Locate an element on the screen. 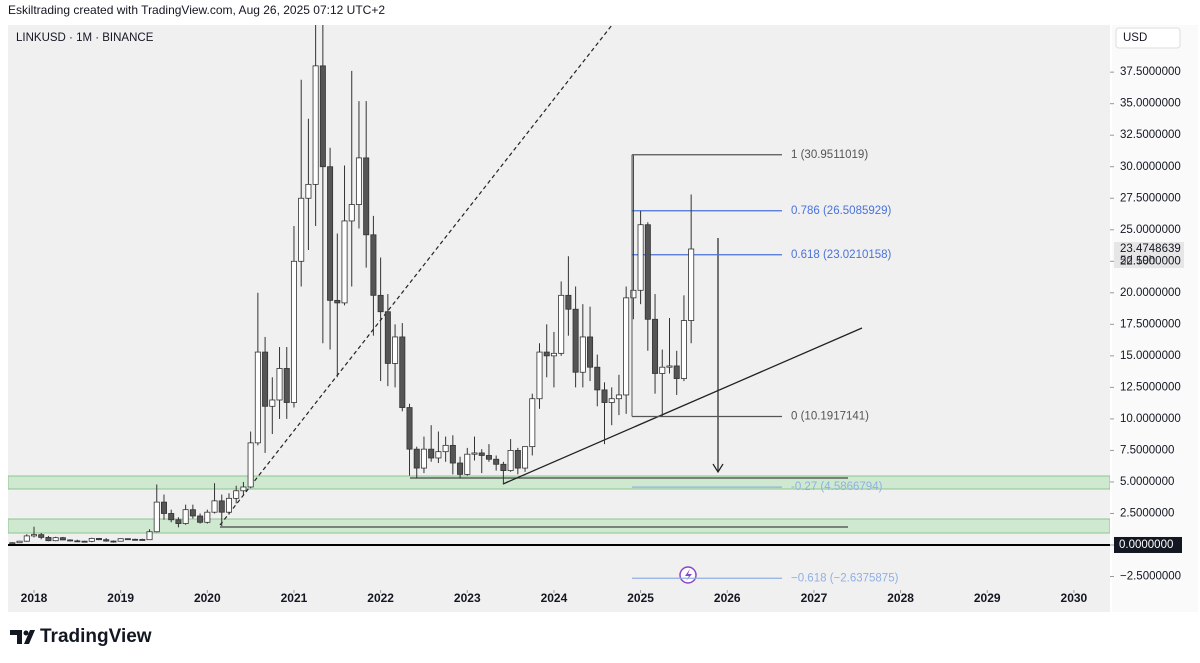 The height and width of the screenshot is (663, 1200). y-tick-label: 5.0000000 is located at coordinates (1147, 482).